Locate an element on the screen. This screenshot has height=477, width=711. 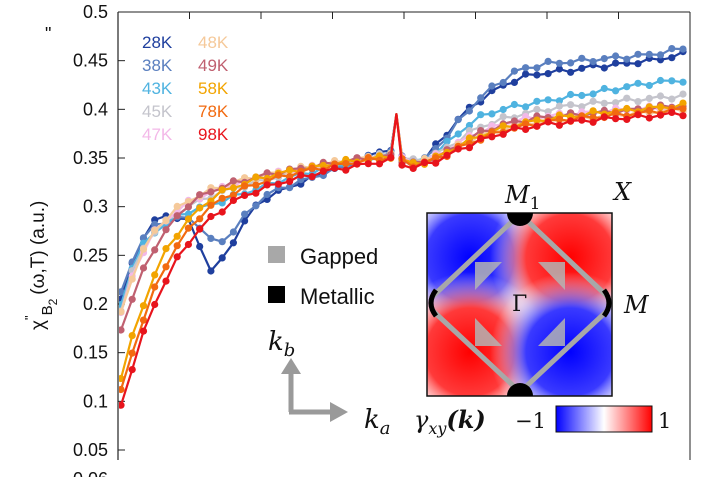
stray-mark: " is located at coordinates (48, 34).